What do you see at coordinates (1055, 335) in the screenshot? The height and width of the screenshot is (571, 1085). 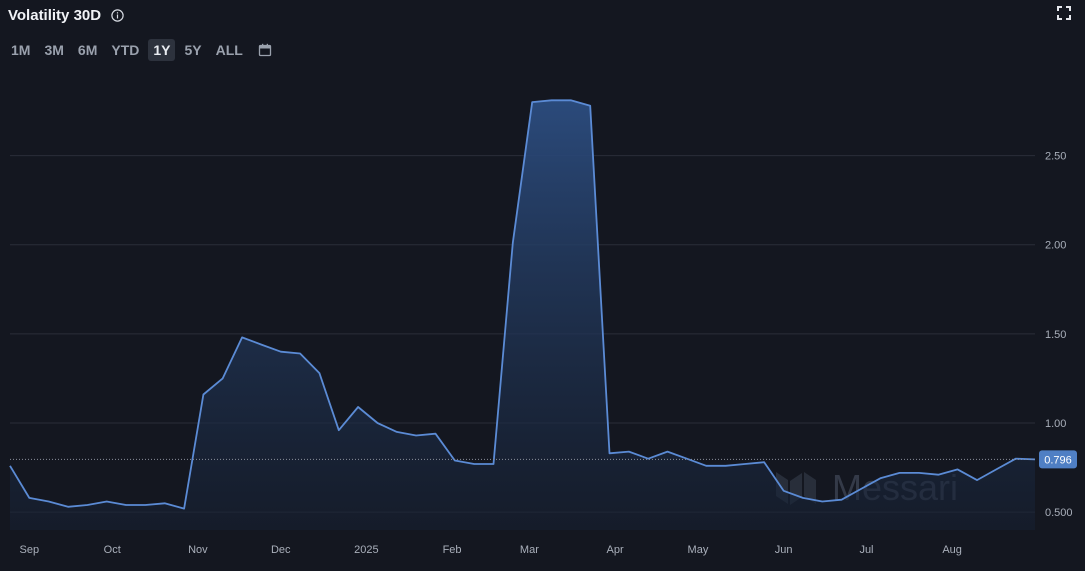 I see `y-tick-label: 1.50` at bounding box center [1055, 335].